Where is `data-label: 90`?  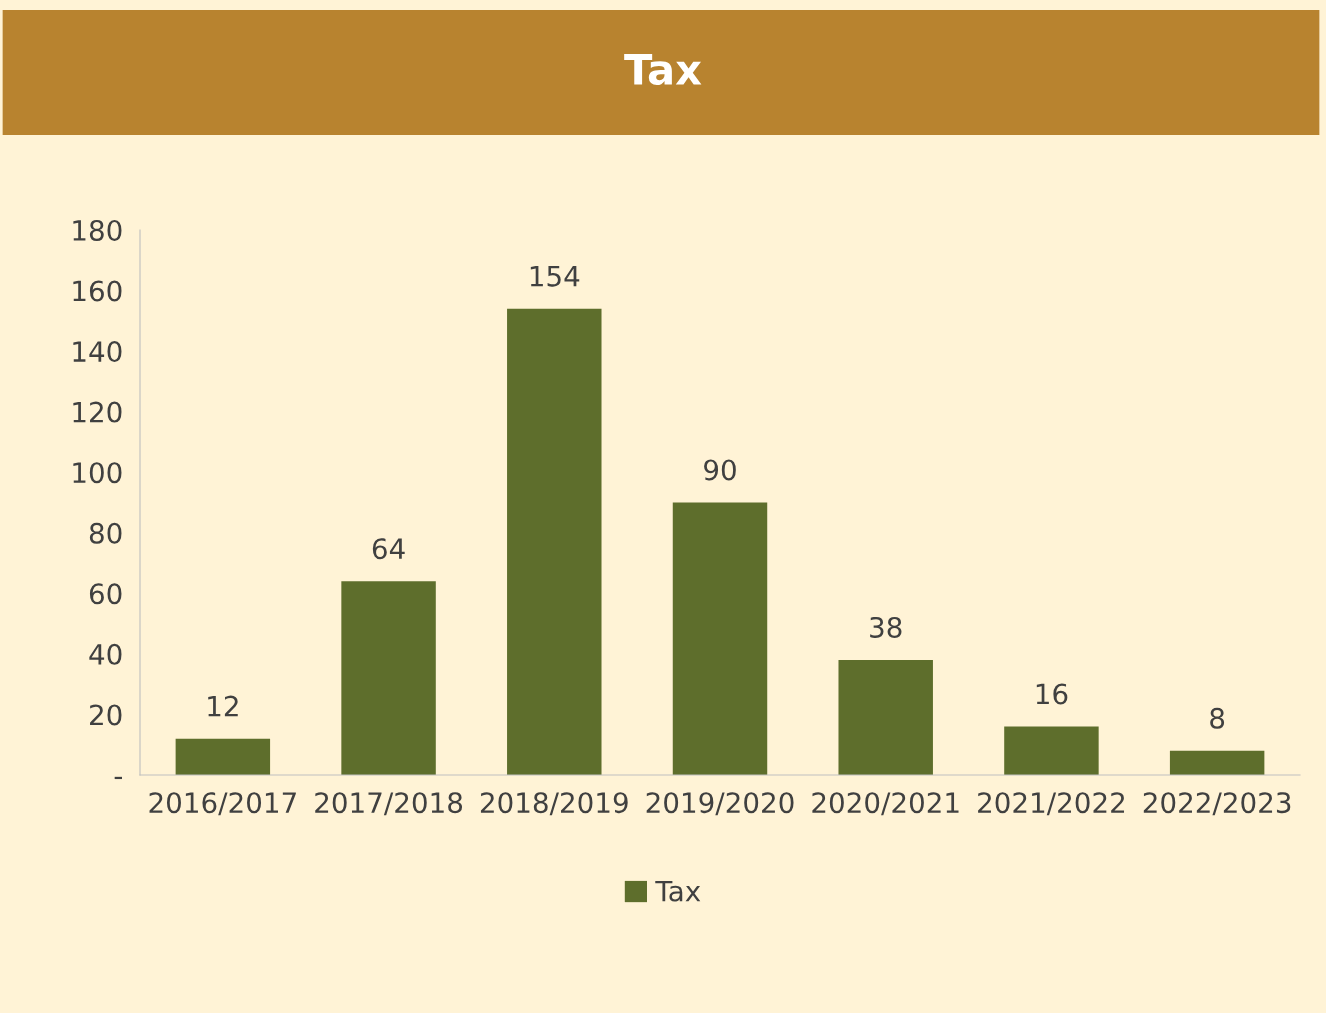 data-label: 90 is located at coordinates (720, 470).